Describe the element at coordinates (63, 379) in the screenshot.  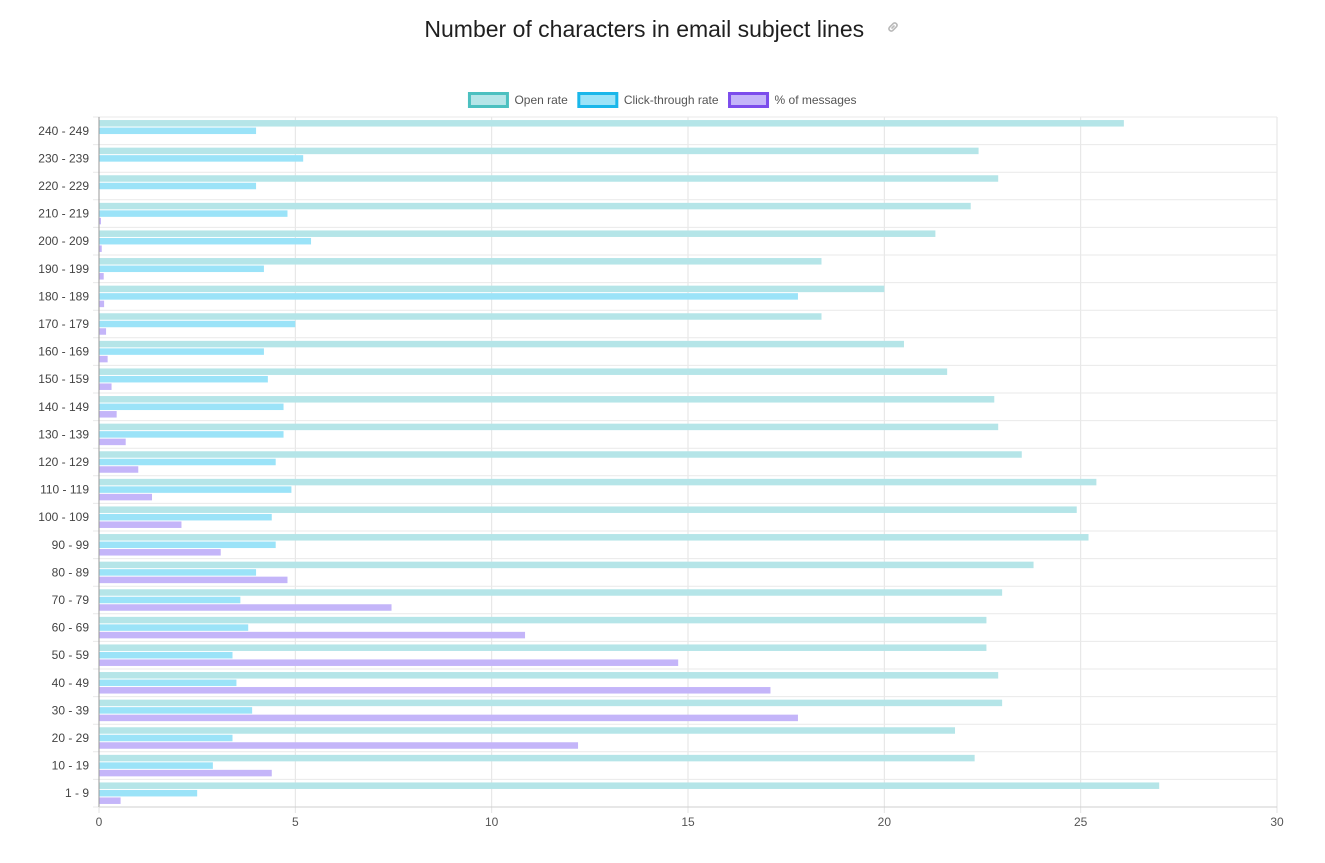
I see `y-tick-label: 150 - 159` at that location.